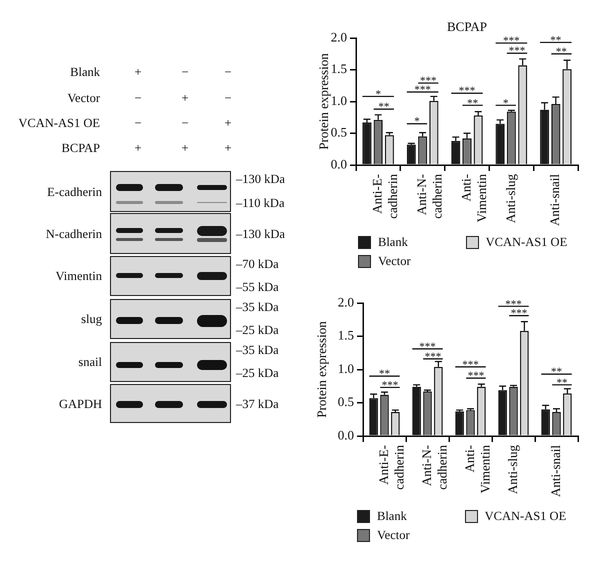  What do you see at coordinates (85, 71) in the screenshot?
I see `text: Blank` at bounding box center [85, 71].